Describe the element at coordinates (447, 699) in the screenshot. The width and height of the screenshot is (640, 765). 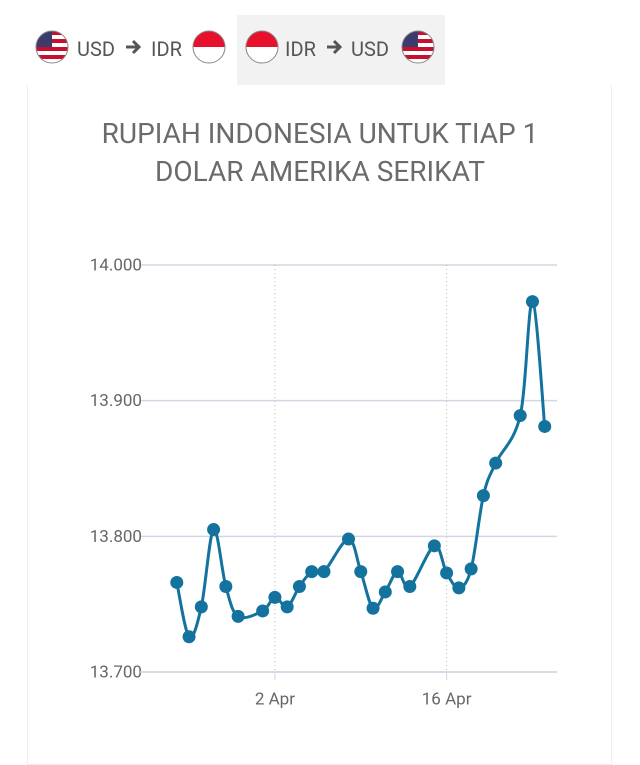
I see `x-tick-label: 16 Apr` at that location.